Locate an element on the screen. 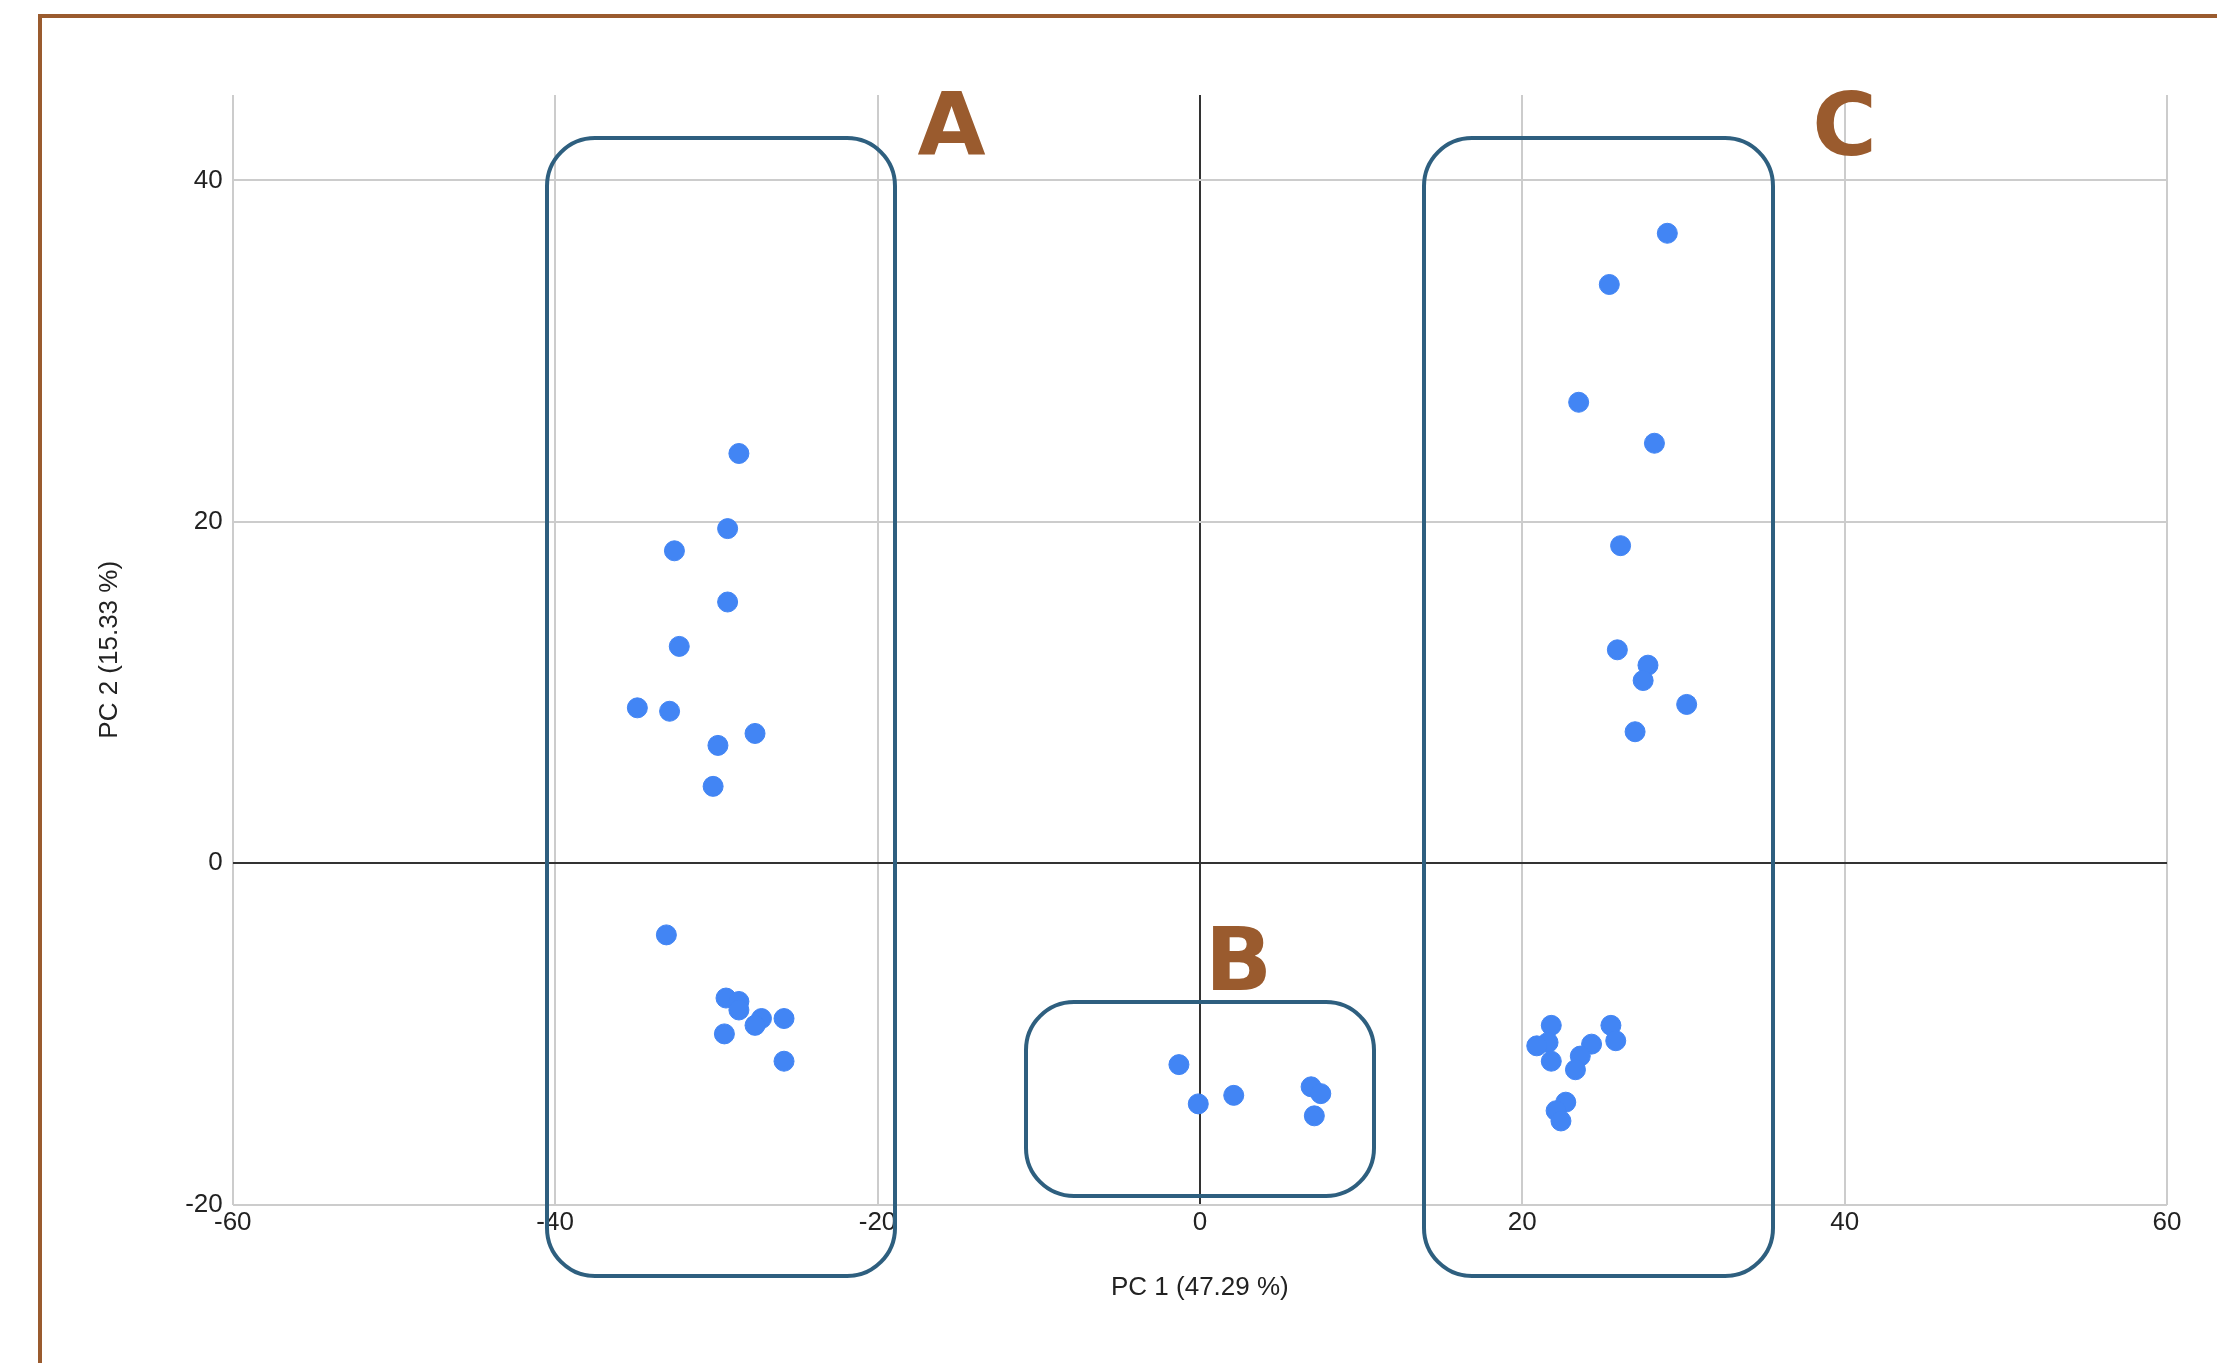 The width and height of the screenshot is (2217, 1363). y-tick-label: 40 is located at coordinates (208, 178).